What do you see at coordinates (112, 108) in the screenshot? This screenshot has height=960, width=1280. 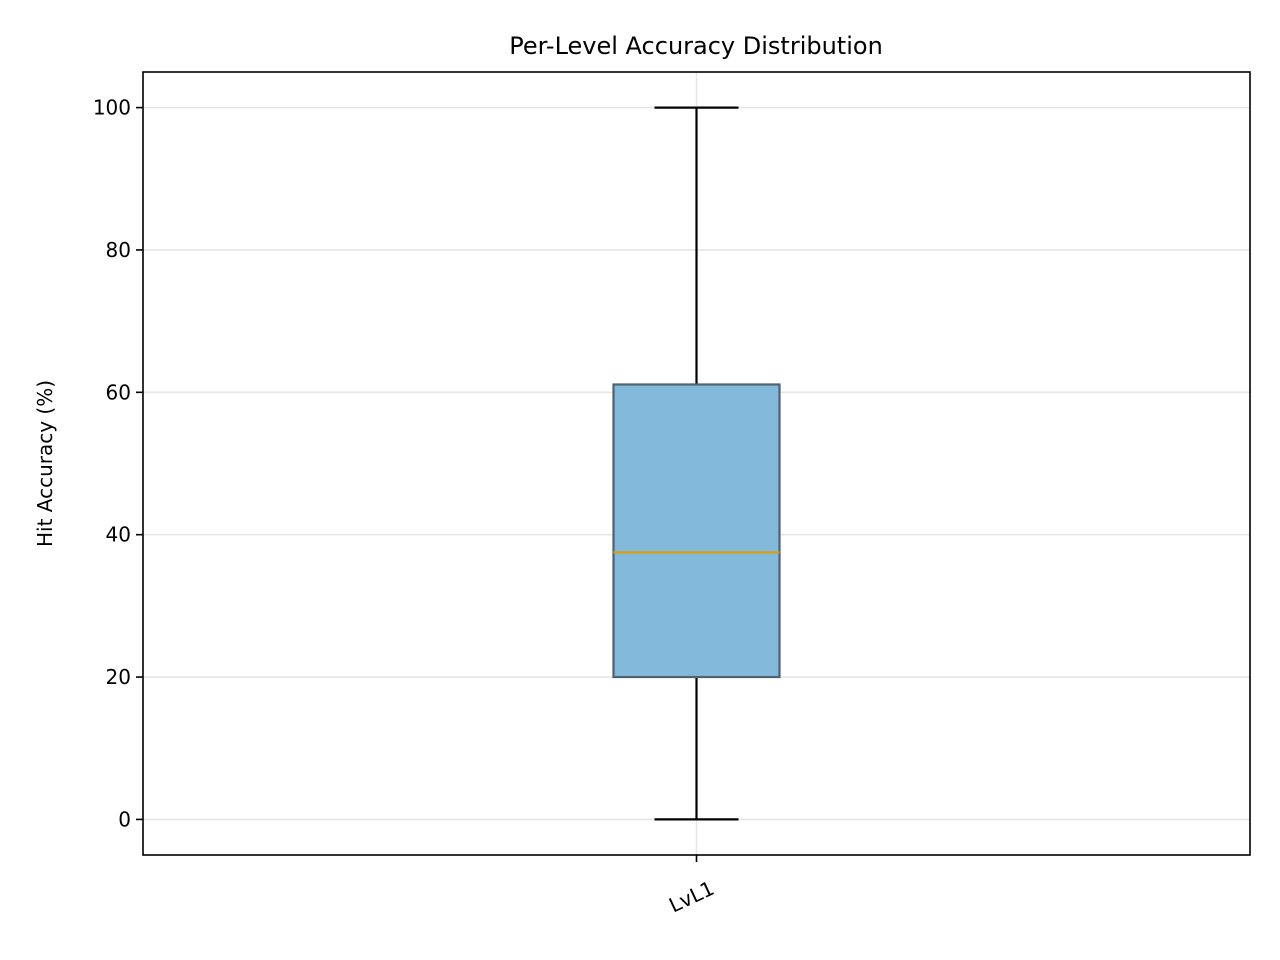 I see `y-tick-label: 100` at bounding box center [112, 108].